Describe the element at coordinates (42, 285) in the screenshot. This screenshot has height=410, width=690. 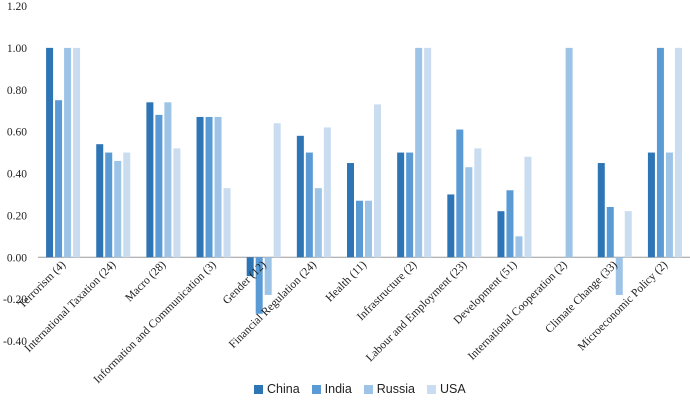
I see `x-tick-label: Terrorism (4)` at that location.